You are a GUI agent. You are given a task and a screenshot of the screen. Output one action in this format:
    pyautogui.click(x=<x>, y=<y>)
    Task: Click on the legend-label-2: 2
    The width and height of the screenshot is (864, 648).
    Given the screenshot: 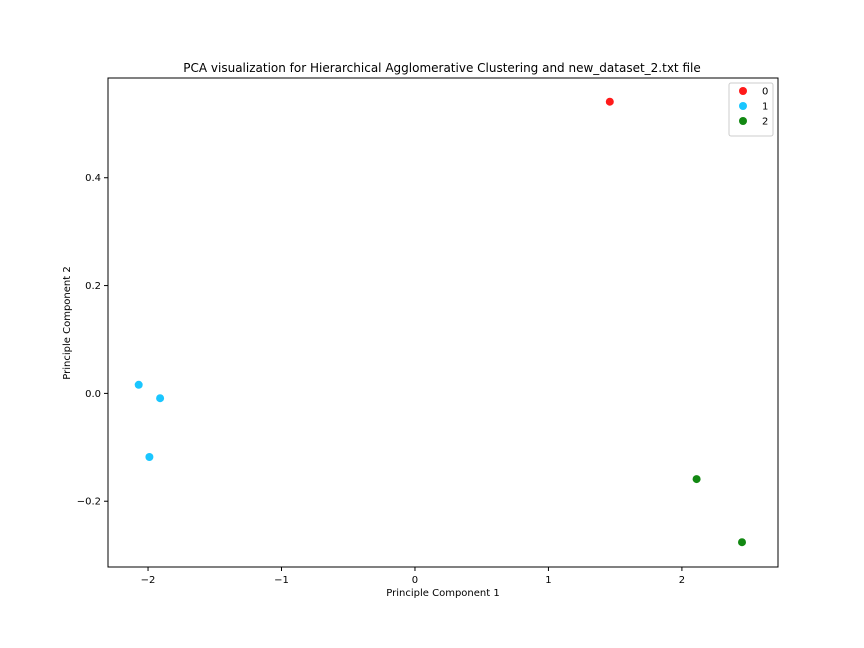 What is the action you would take?
    pyautogui.click(x=765, y=122)
    